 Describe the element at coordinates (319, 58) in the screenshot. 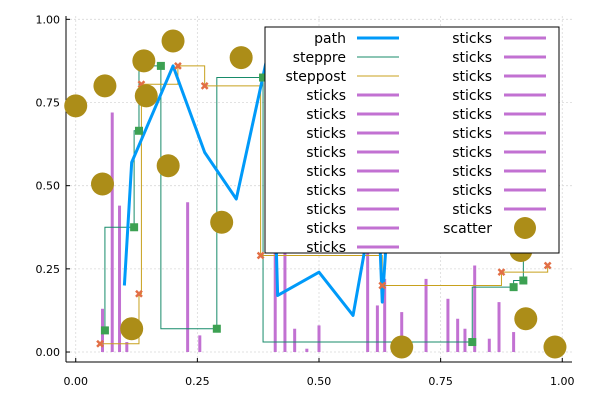

I see `legend-entry-label: steppre` at that location.